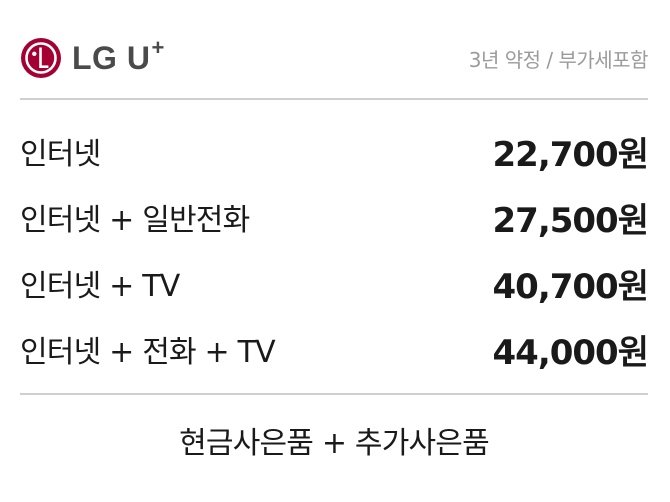  Describe the element at coordinates (334, 394) in the screenshot. I see `bottom-divider` at that location.